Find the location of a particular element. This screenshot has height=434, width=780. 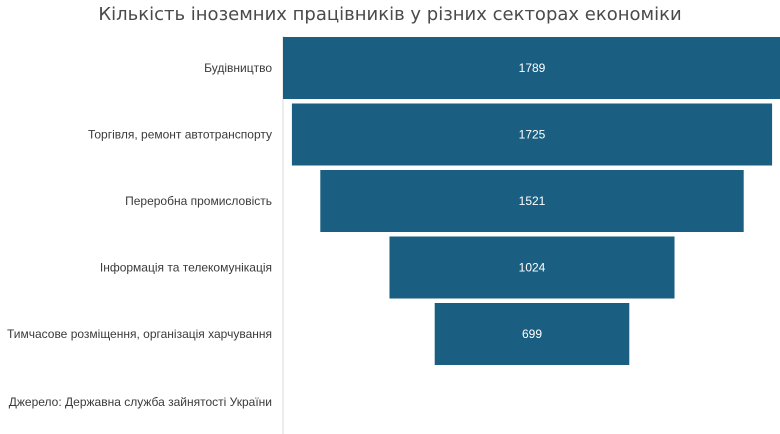

category-label: Будівництво is located at coordinates (238, 68).